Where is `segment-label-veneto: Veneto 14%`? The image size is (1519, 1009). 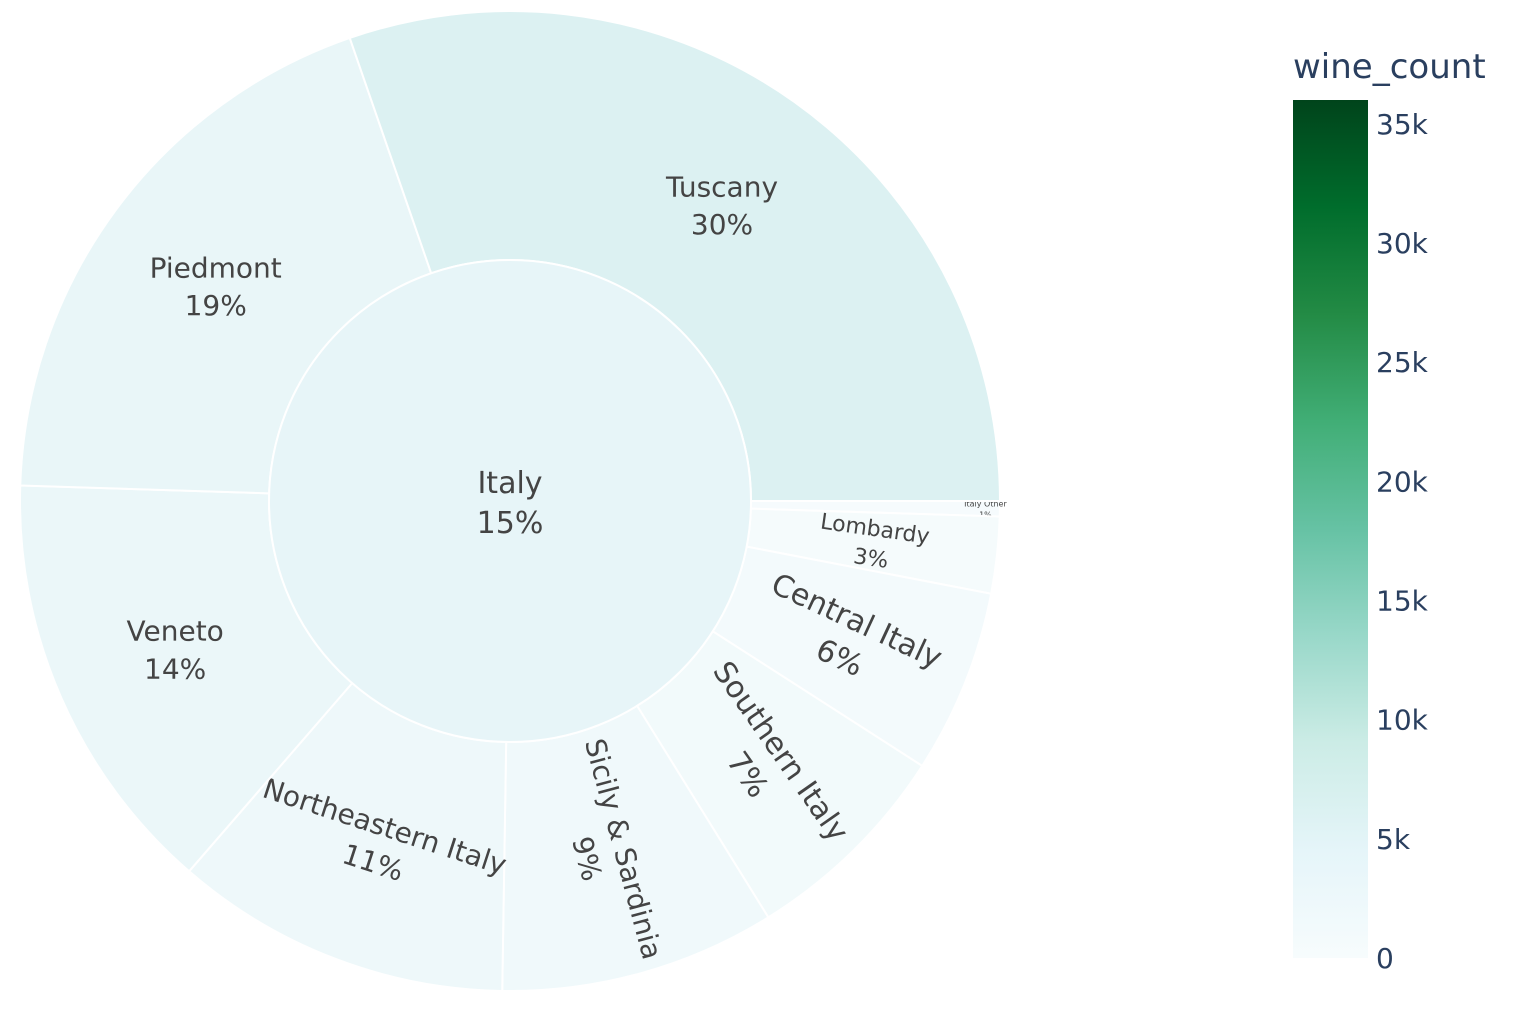
segment-label-veneto: Veneto 14% is located at coordinates (175, 650).